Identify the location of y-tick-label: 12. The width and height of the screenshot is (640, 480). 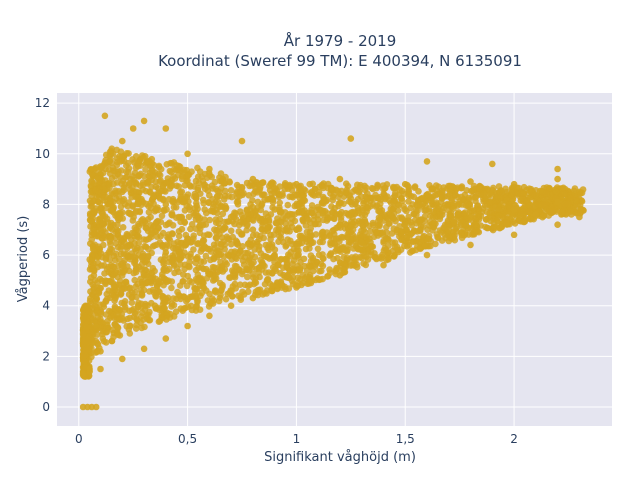
(42, 103).